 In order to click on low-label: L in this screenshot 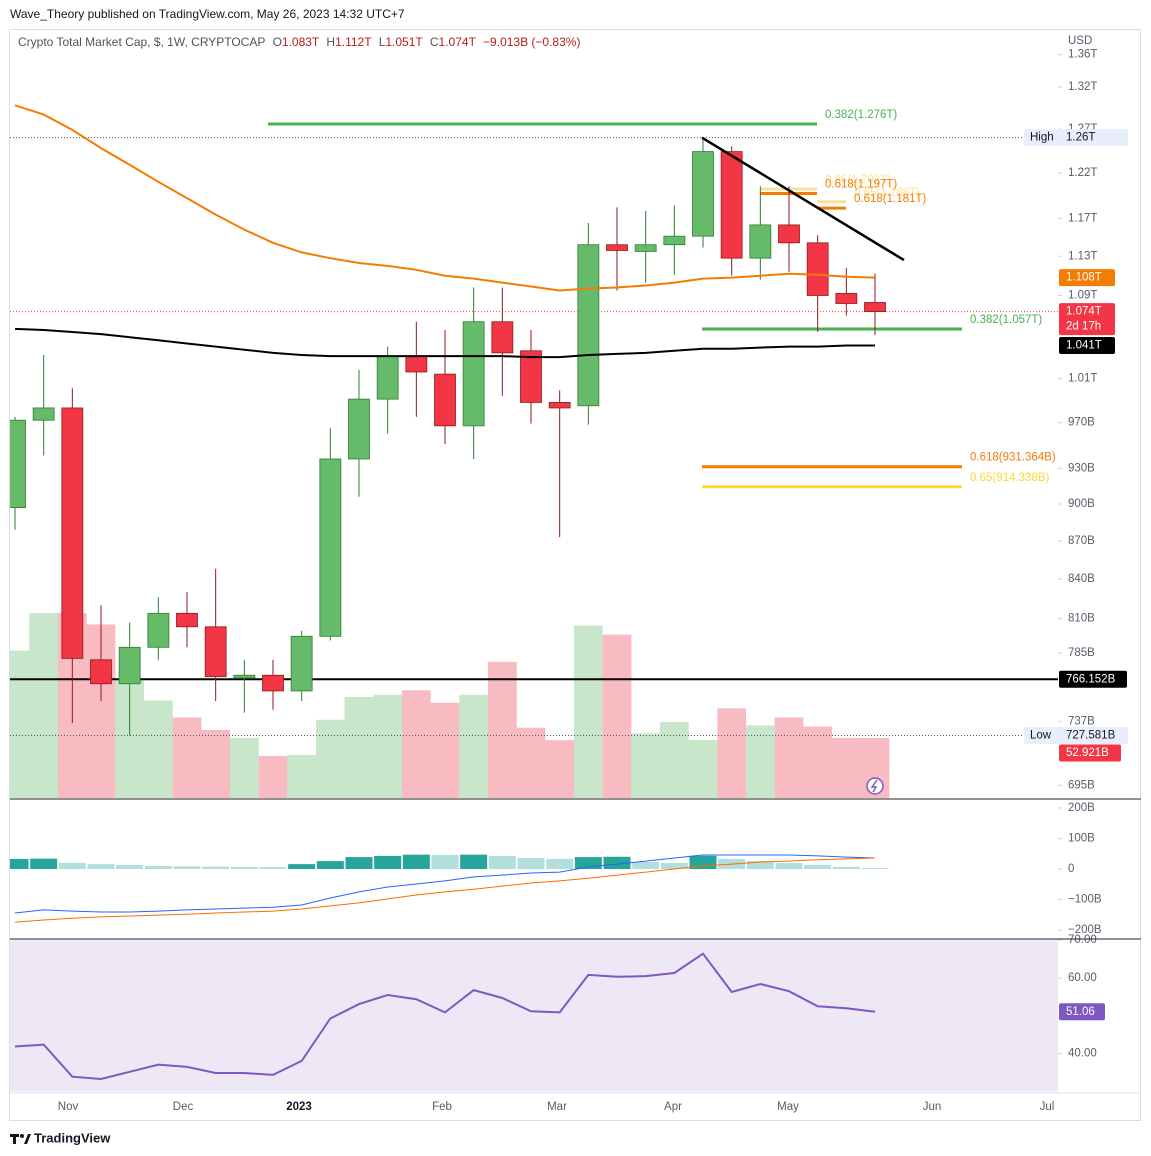, I will do `click(382, 42)`.